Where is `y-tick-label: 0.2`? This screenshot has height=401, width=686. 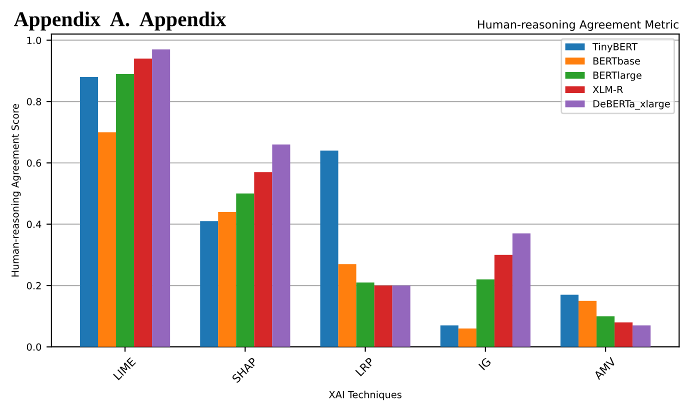 y-tick-label: 0.2 is located at coordinates (33, 286).